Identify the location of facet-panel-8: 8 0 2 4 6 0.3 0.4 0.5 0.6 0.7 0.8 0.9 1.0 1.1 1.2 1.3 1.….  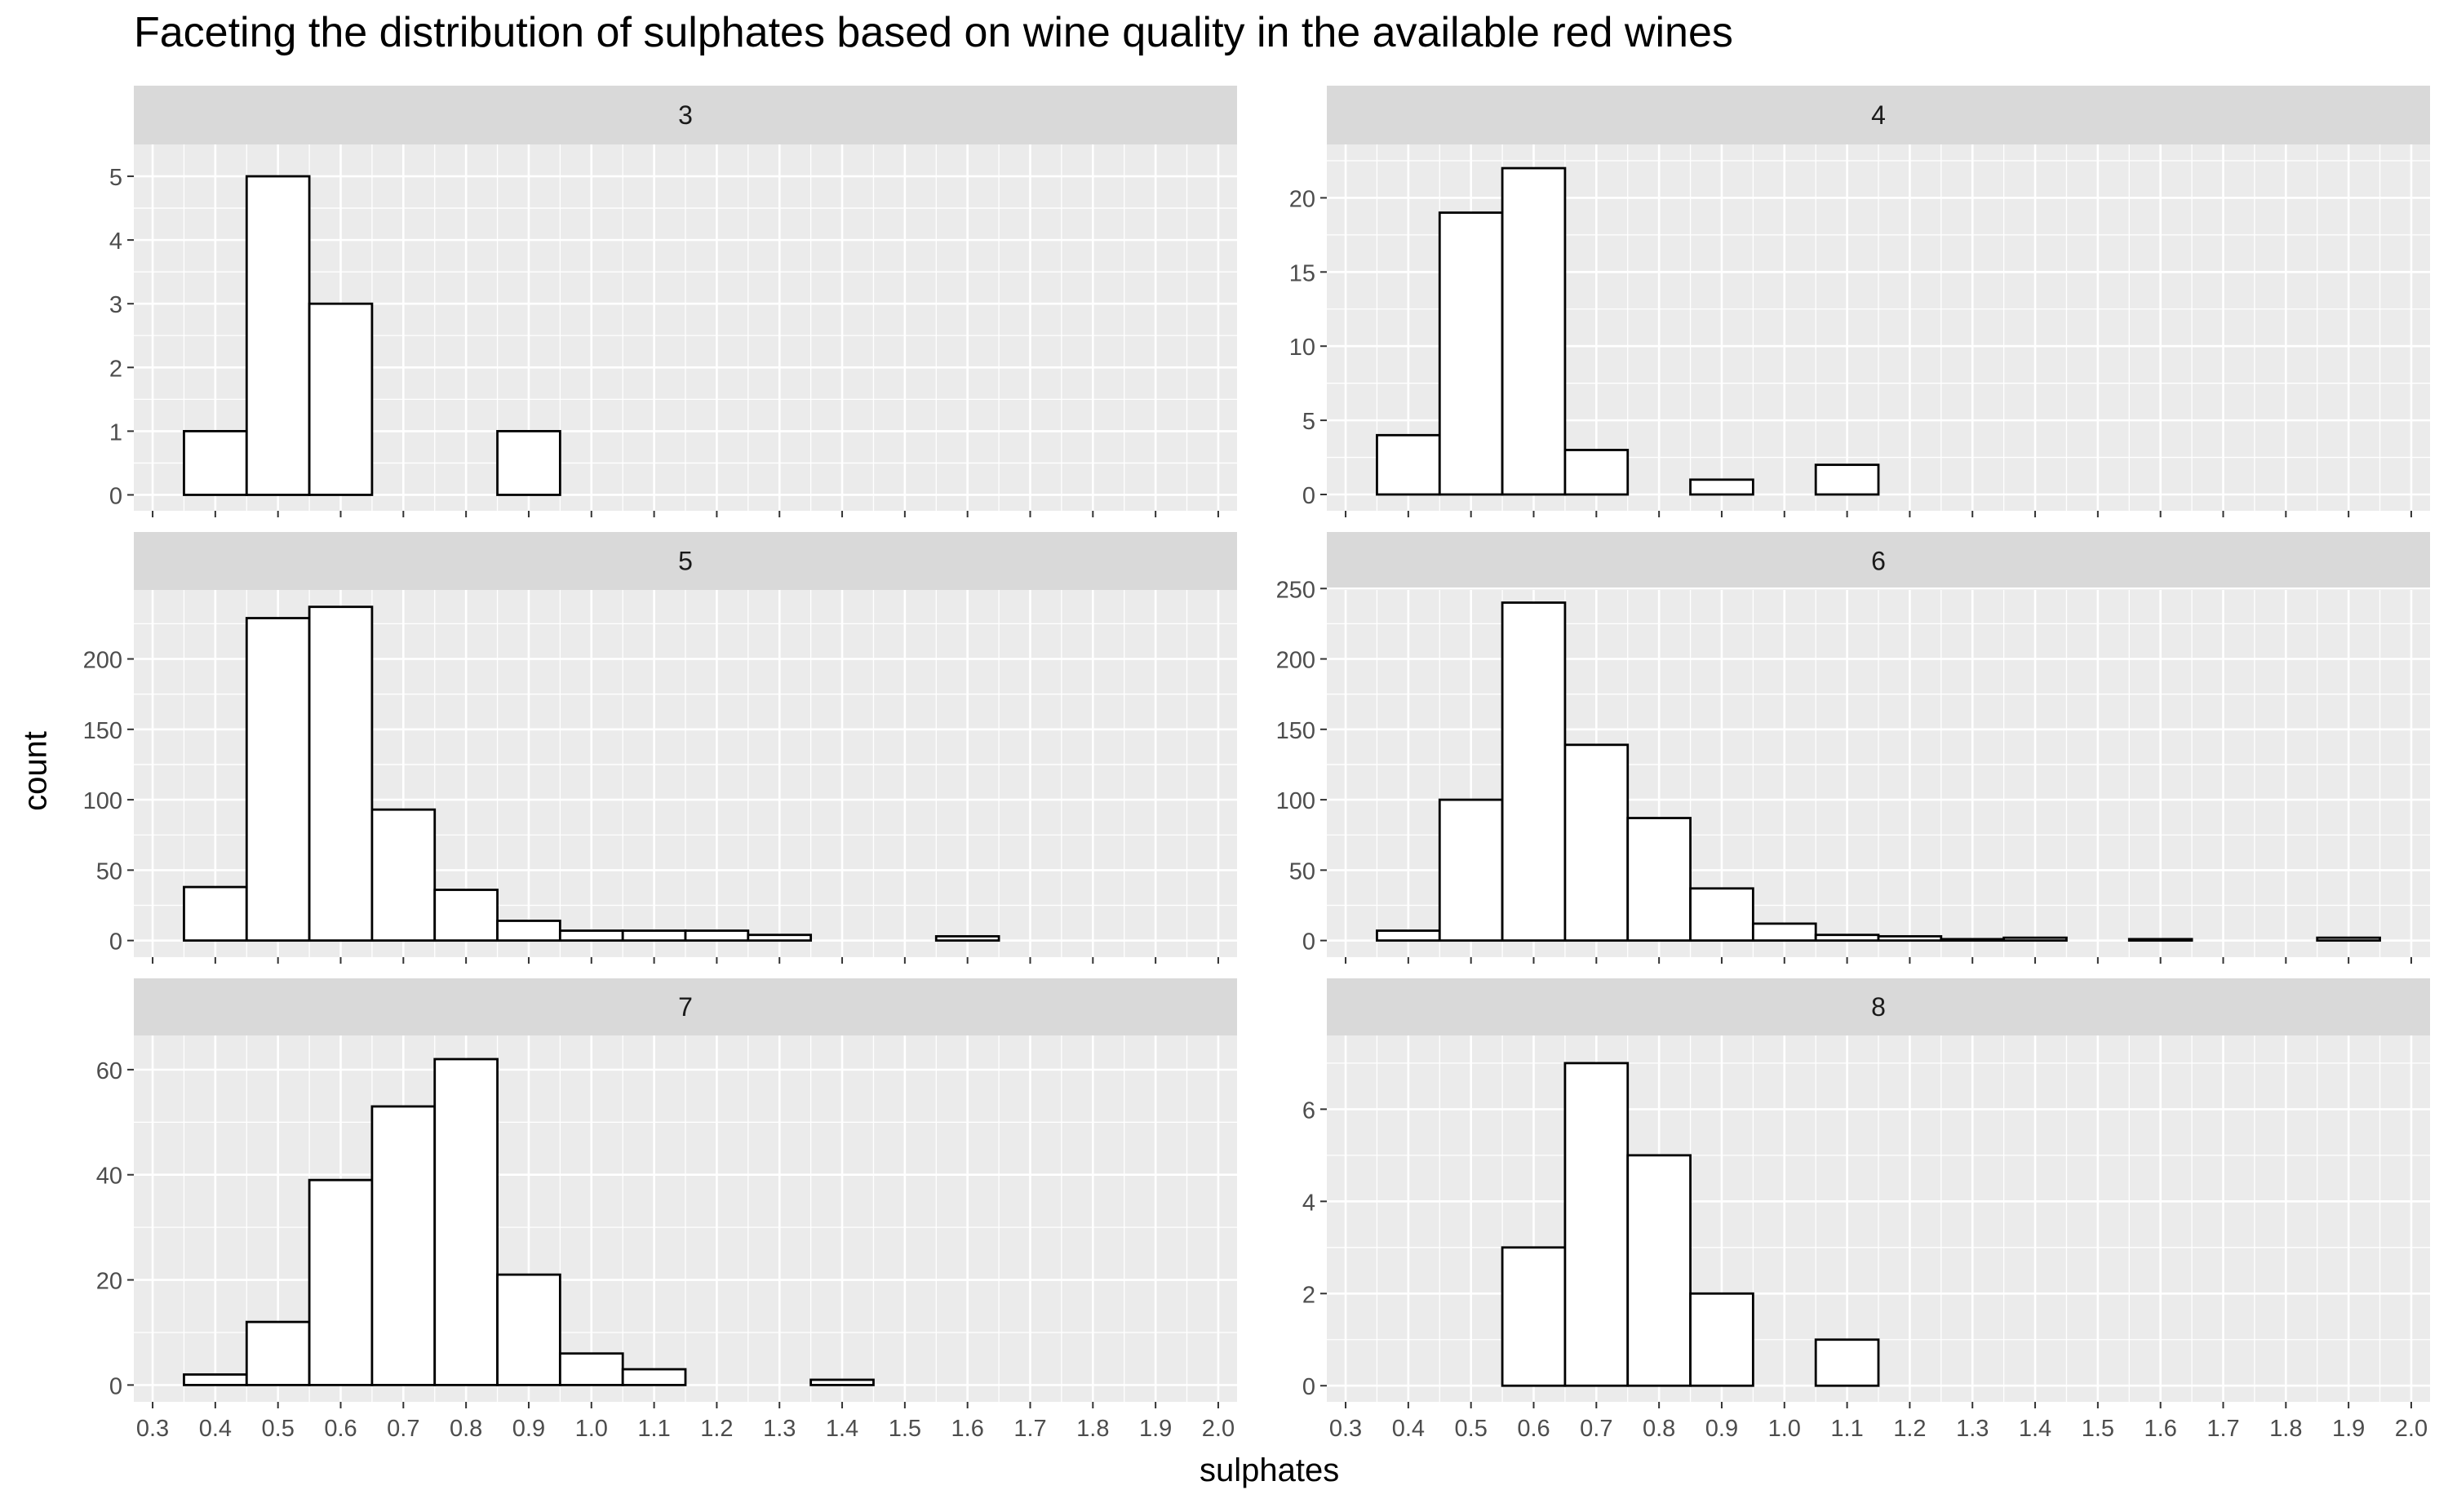
(1866, 1210).